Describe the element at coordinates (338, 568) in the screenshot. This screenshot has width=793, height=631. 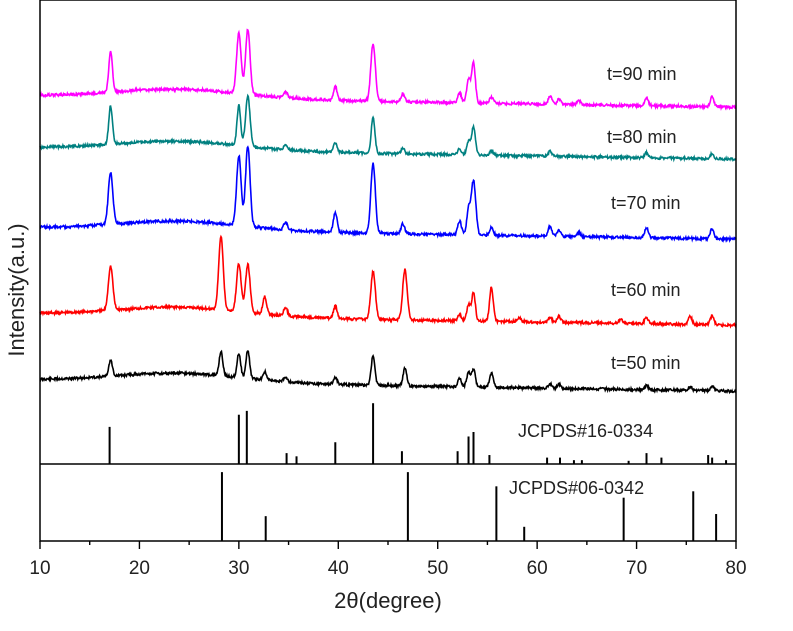
I see `x-tick-label: 40` at that location.